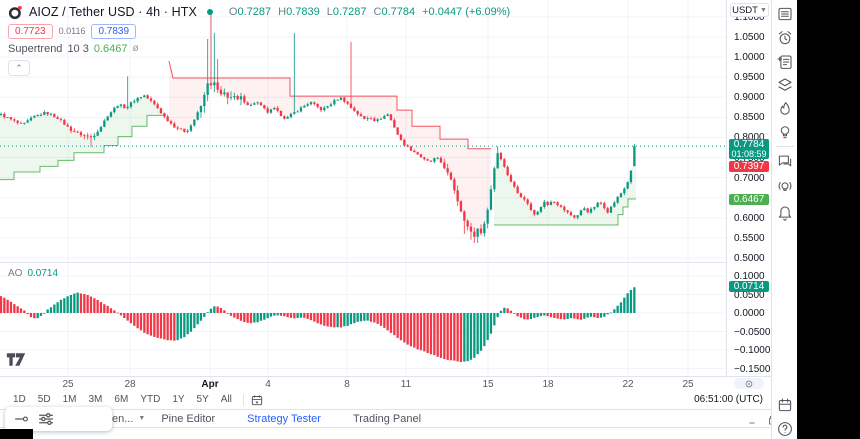  I want to click on bottom-toolbar: 1D 5D 1M 3M 6M YTD 1Y 5Y All 06:51:00 (UTC), so click(385, 400).